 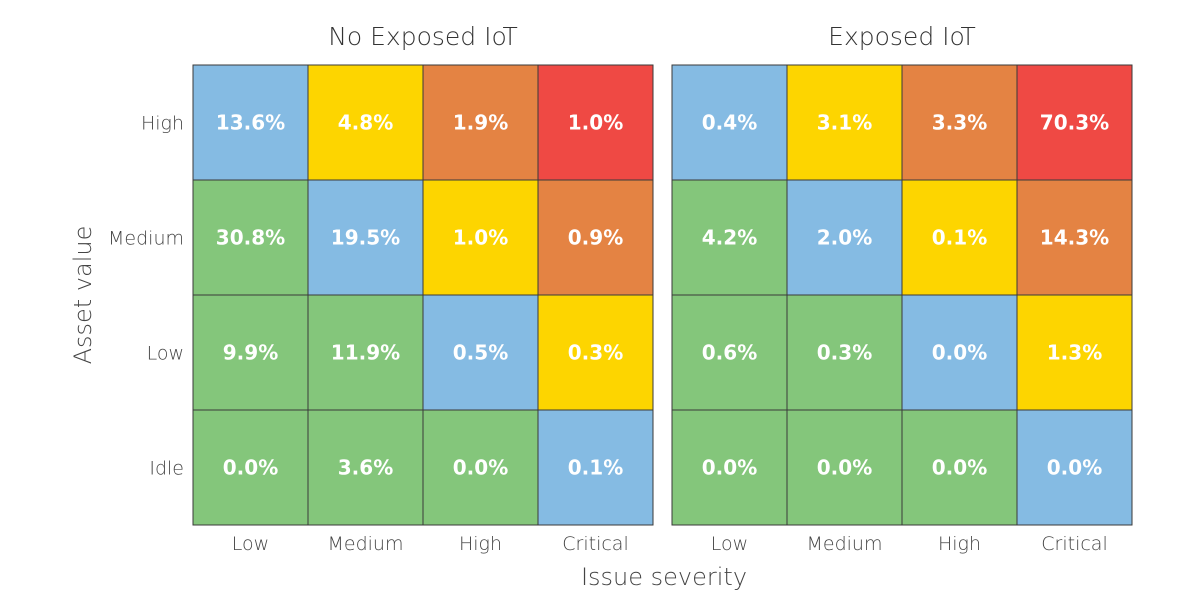 I want to click on cell-value-label: 3.1%, so click(x=844, y=123).